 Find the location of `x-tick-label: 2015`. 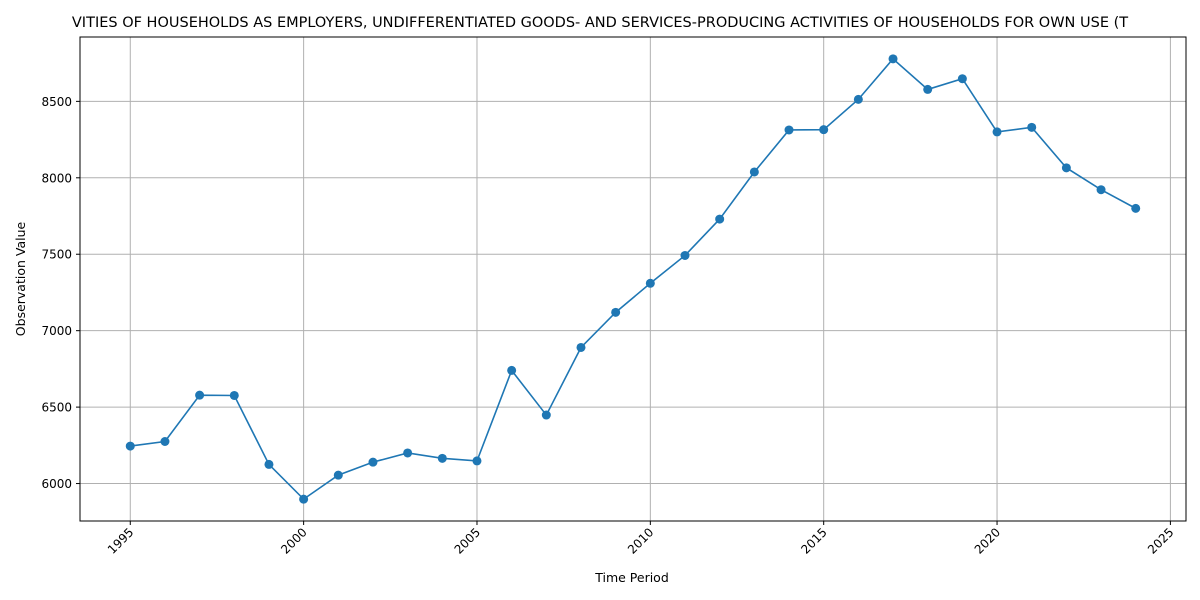

x-tick-label: 2015 is located at coordinates (813, 540).